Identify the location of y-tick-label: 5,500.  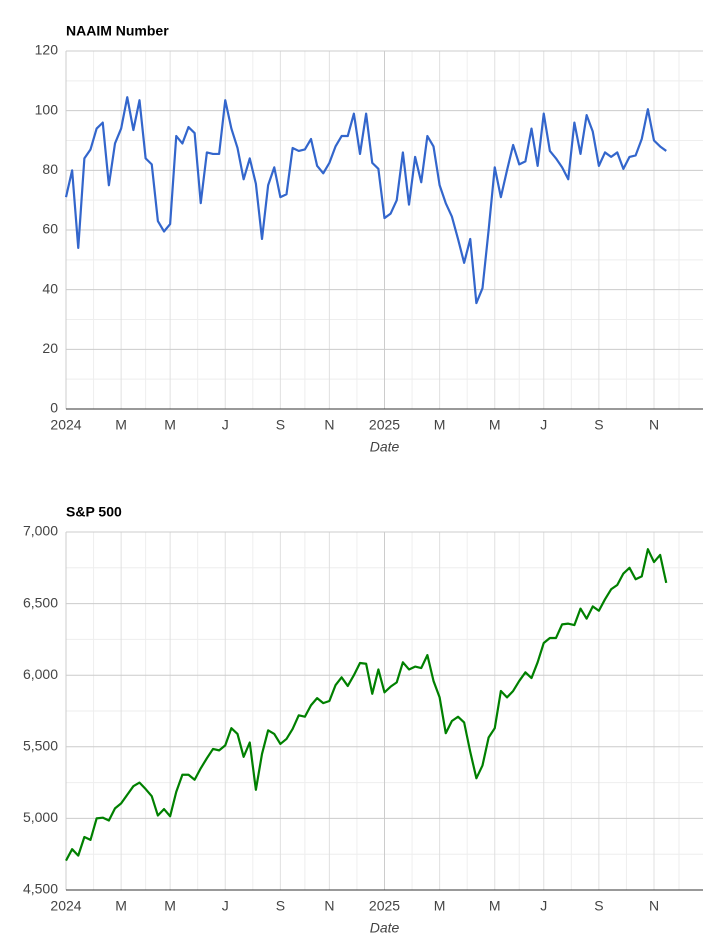
(40, 746).